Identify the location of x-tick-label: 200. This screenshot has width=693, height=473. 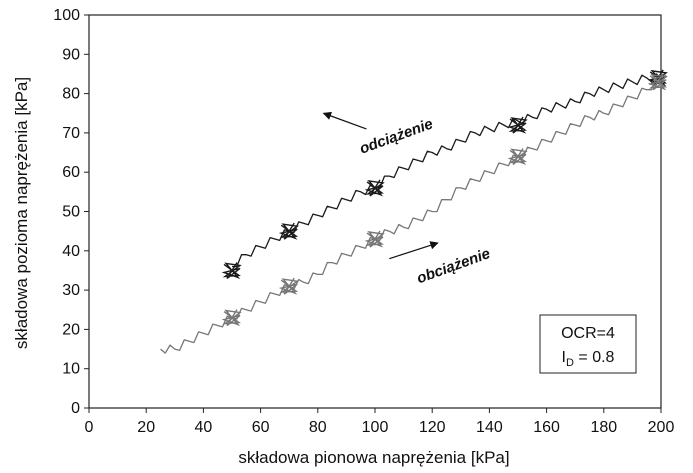
(661, 427).